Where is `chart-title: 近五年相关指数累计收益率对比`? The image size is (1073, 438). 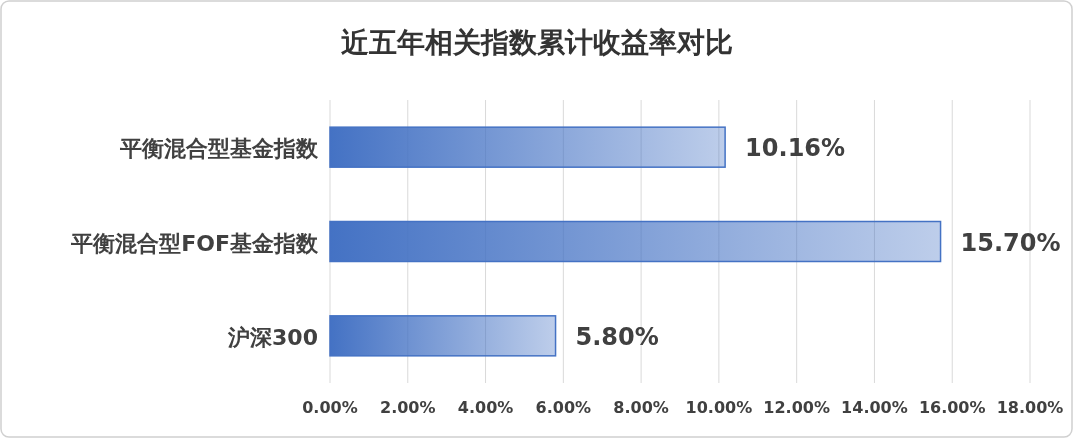
chart-title: 近五年相关指数累计收益率对比 is located at coordinates (536, 42).